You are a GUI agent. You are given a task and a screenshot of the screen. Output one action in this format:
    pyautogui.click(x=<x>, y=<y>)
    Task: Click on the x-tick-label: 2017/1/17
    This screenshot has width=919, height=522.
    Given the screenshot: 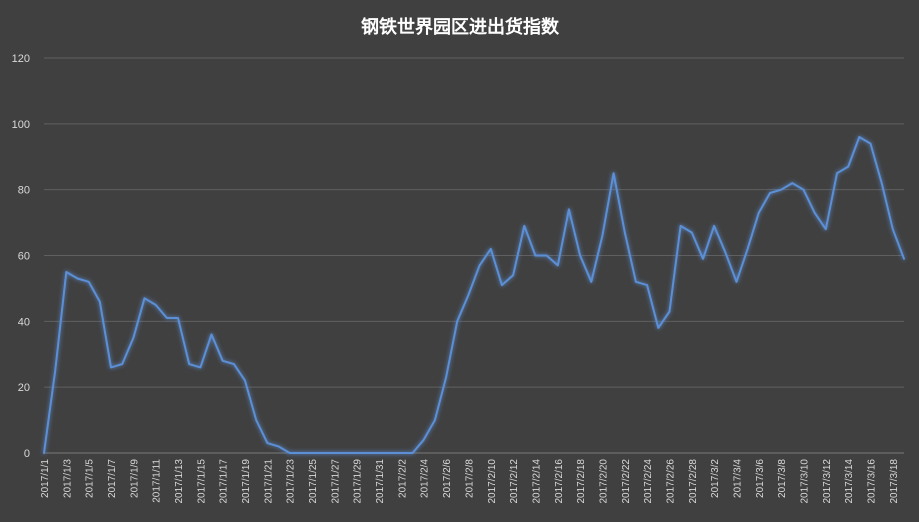 What is the action you would take?
    pyautogui.click(x=224, y=481)
    